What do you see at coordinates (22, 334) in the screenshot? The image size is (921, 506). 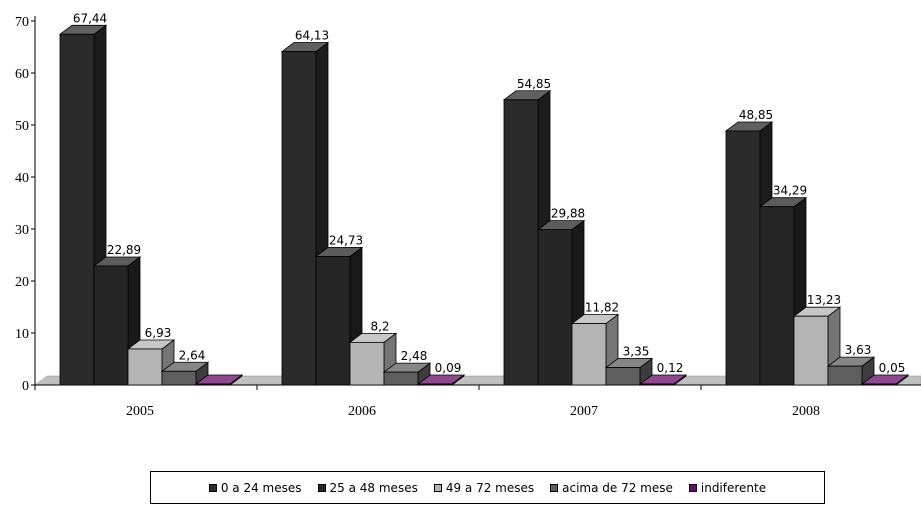 I see `y-tick-label: 10` at bounding box center [22, 334].